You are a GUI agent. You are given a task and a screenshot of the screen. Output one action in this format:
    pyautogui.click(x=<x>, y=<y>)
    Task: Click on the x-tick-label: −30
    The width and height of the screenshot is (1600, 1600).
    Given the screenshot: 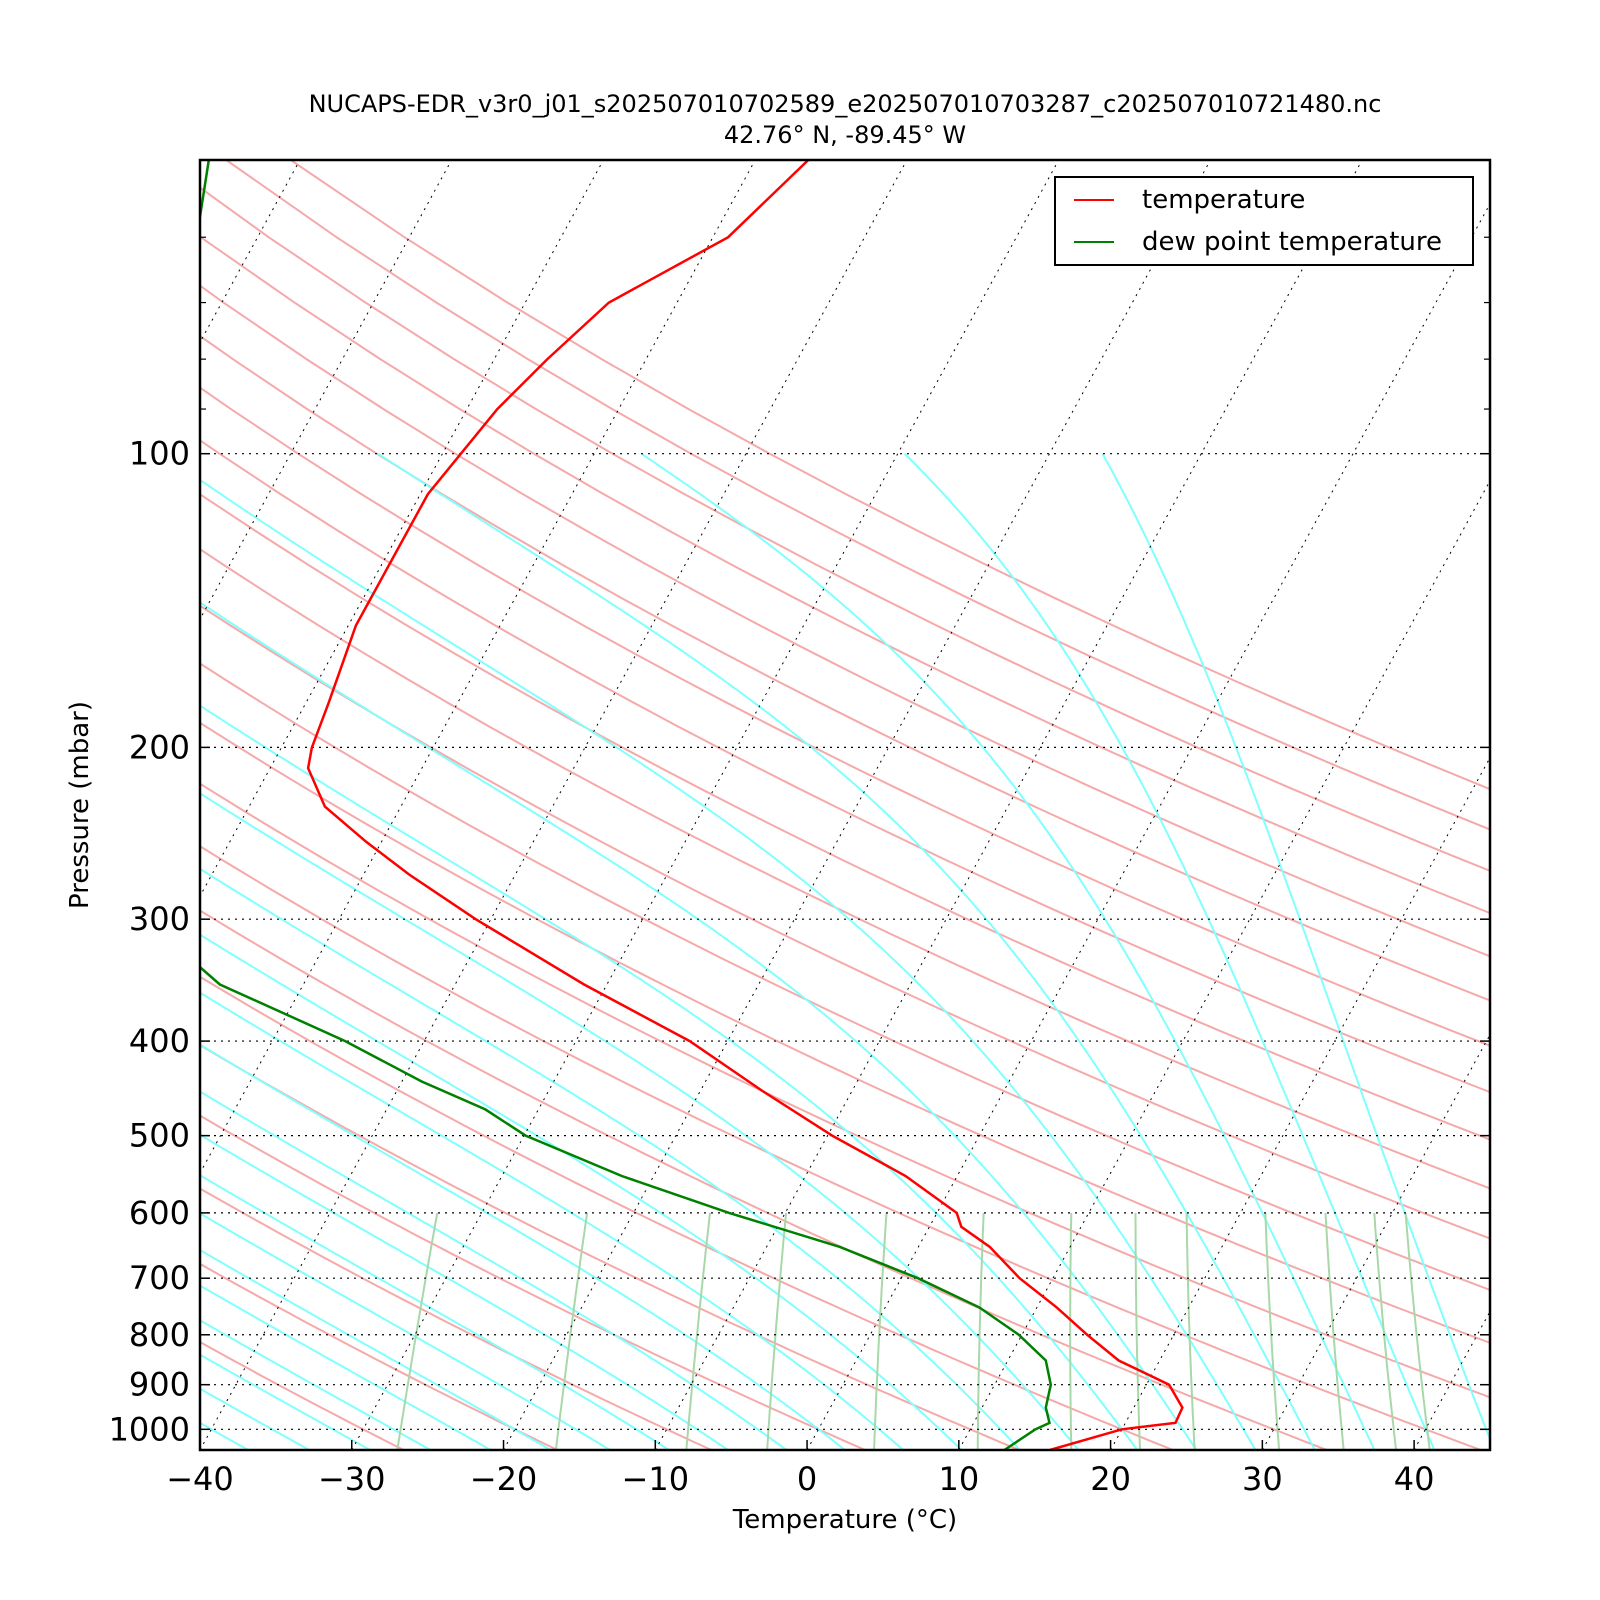 What is the action you would take?
    pyautogui.click(x=352, y=1479)
    